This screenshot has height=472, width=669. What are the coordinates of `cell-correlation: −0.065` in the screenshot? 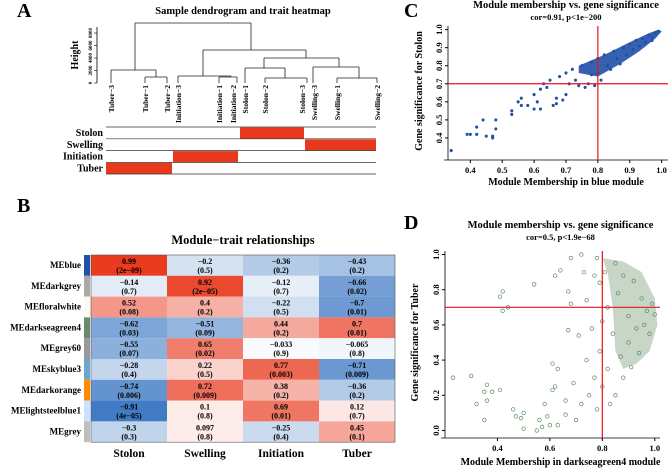 It's located at (357, 344).